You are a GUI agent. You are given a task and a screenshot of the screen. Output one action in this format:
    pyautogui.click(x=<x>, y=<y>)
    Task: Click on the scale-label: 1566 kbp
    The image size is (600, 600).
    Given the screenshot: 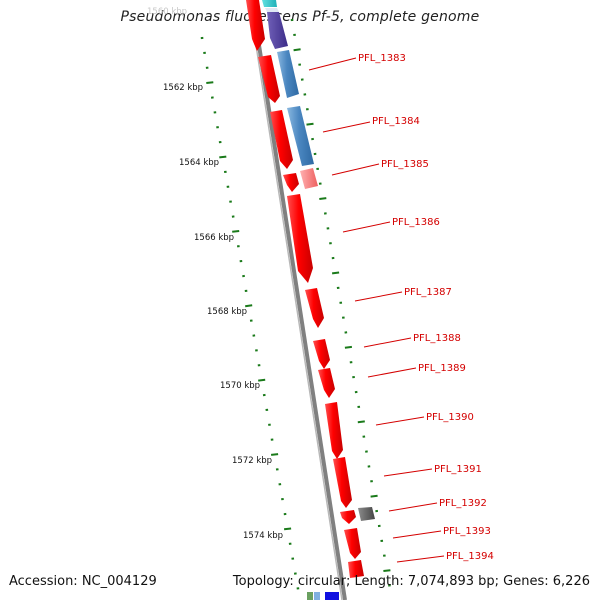 What is the action you would take?
    pyautogui.click(x=214, y=238)
    